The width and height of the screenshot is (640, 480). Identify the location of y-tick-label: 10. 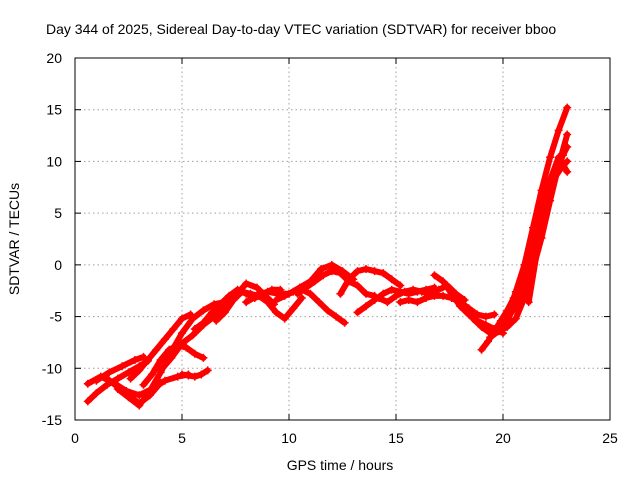
(54, 161).